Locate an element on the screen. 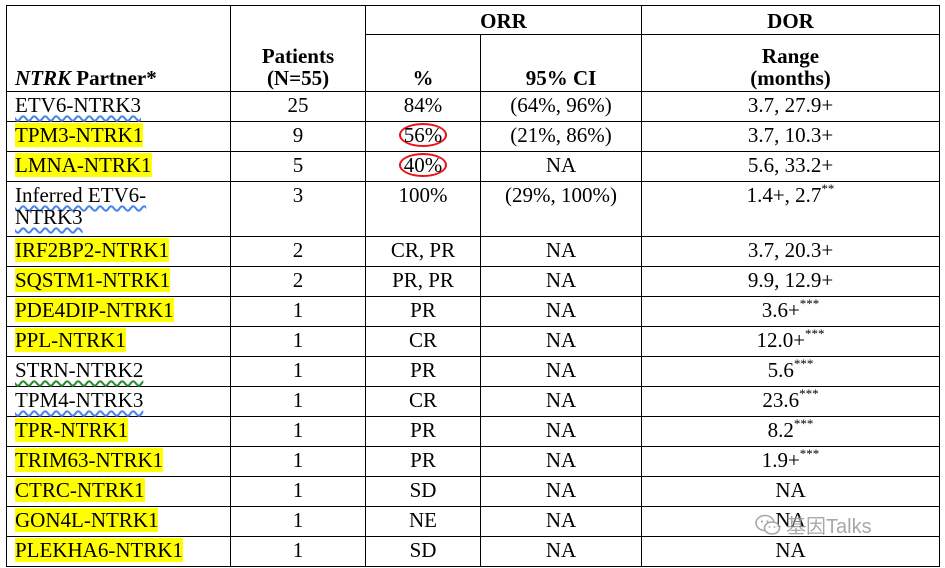 The height and width of the screenshot is (568, 945). orr-percent-cell: 40% is located at coordinates (423, 166).